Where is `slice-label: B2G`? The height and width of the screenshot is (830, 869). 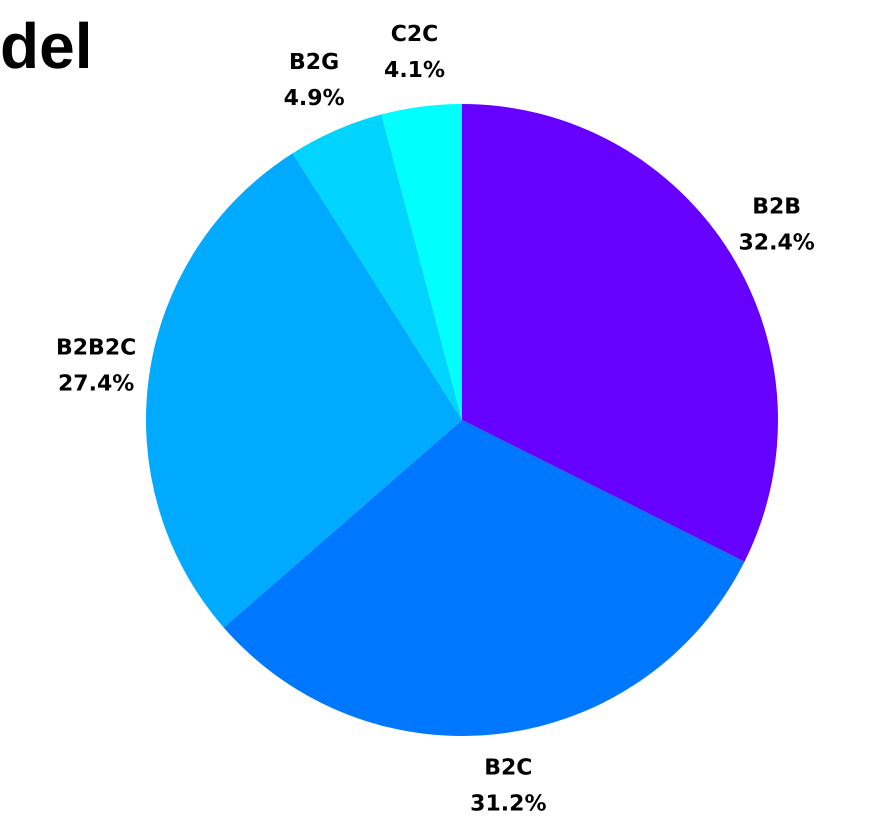
slice-label: B2G is located at coordinates (314, 62).